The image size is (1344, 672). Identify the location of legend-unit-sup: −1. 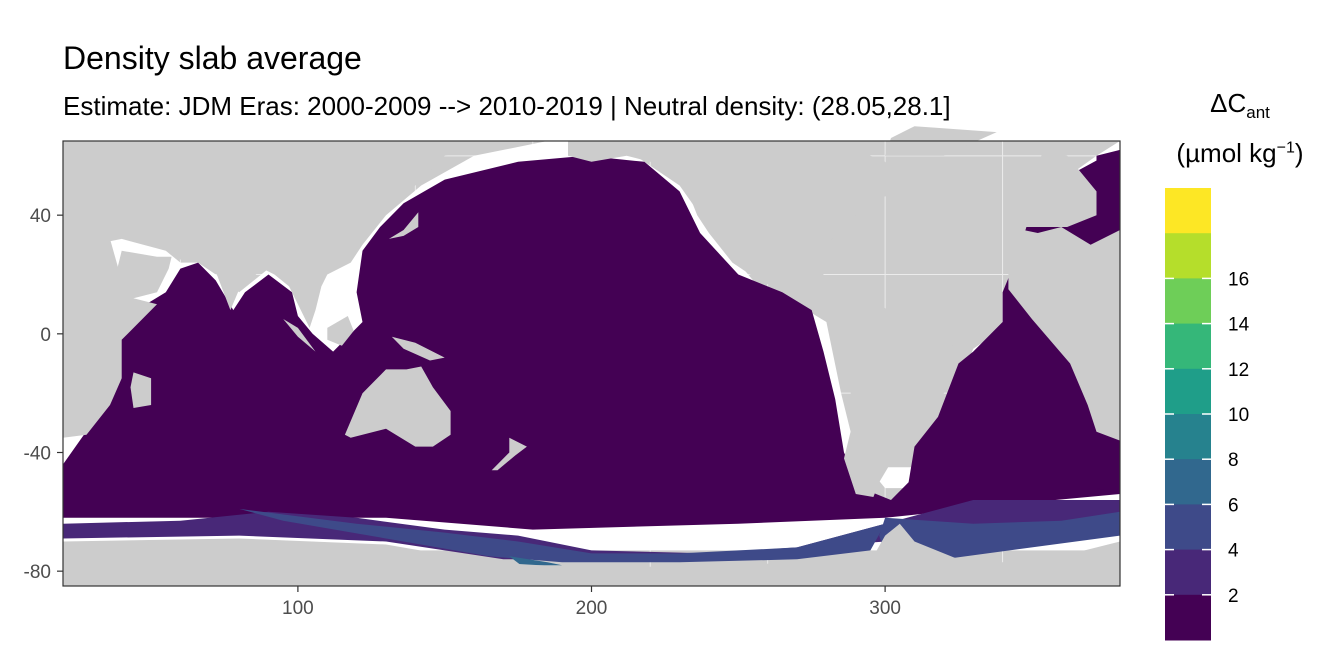
(1285, 148).